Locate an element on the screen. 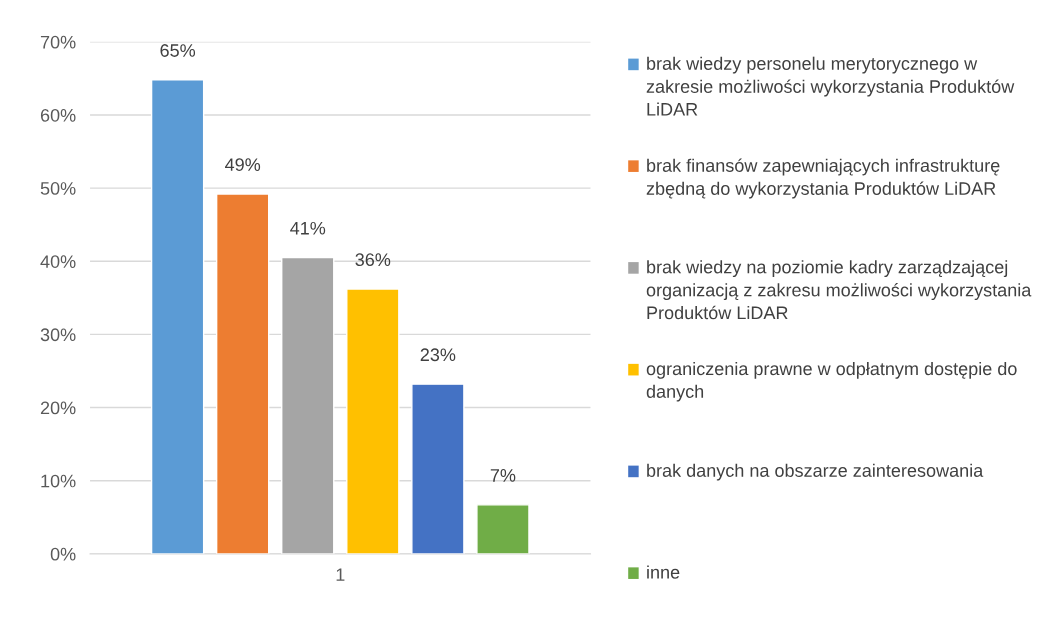 The width and height of the screenshot is (1047, 644). y-tick-label: 70% is located at coordinates (58, 42).